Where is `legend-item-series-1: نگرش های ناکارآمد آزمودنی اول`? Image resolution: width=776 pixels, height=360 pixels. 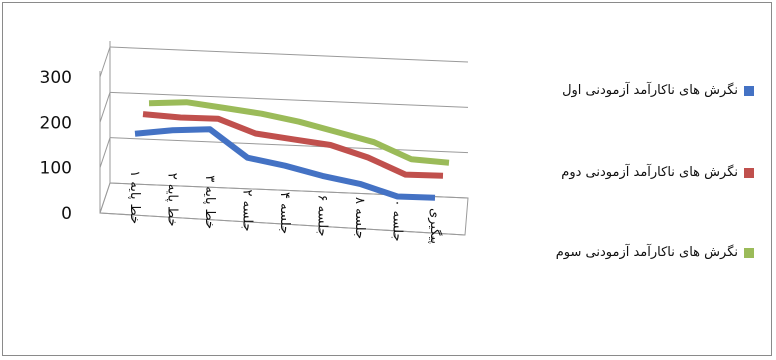
legend-item-series-1: نگرش های ناکارآمد آزمودنی اول is located at coordinates (658, 90).